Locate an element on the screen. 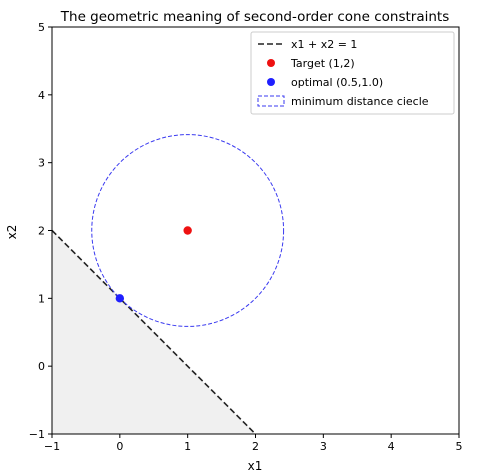 Image resolution: width=486 pixels, height=476 pixels. x-tick-label: 4 is located at coordinates (391, 446).